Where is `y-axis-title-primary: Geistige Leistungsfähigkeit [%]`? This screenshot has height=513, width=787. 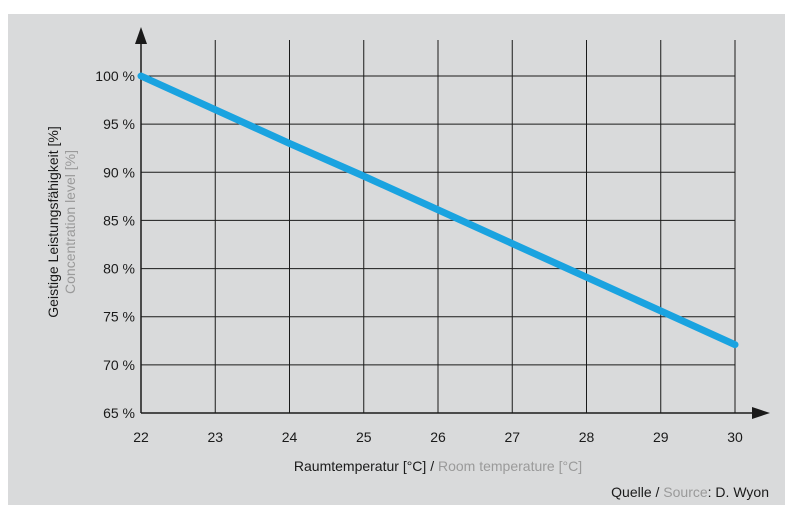 y-axis-title-primary: Geistige Leistungsfähigkeit [%] is located at coordinates (53, 221).